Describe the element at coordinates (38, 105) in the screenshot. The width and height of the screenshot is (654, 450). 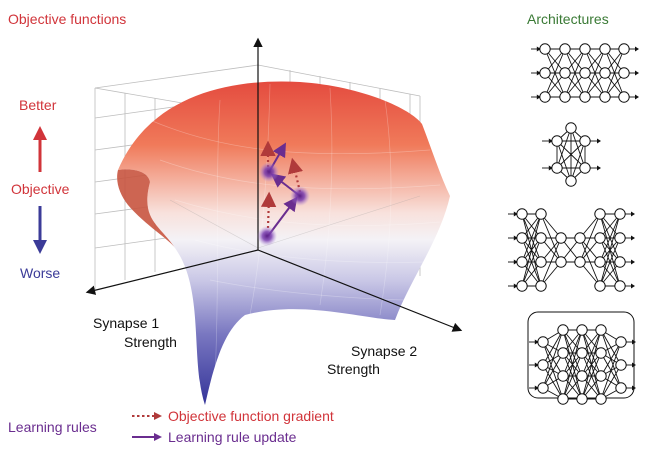
I see `better-label: Better` at that location.